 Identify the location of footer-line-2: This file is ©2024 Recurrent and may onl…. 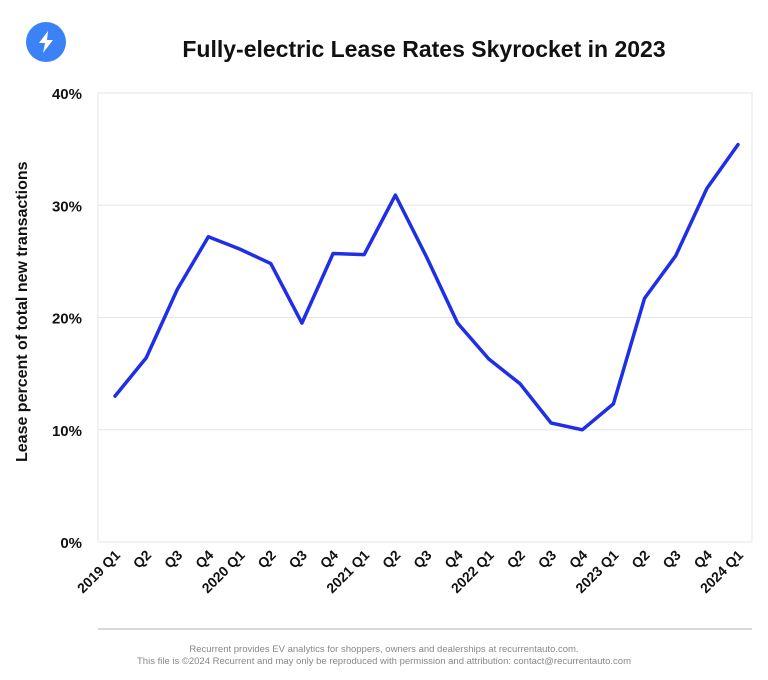
(384, 661).